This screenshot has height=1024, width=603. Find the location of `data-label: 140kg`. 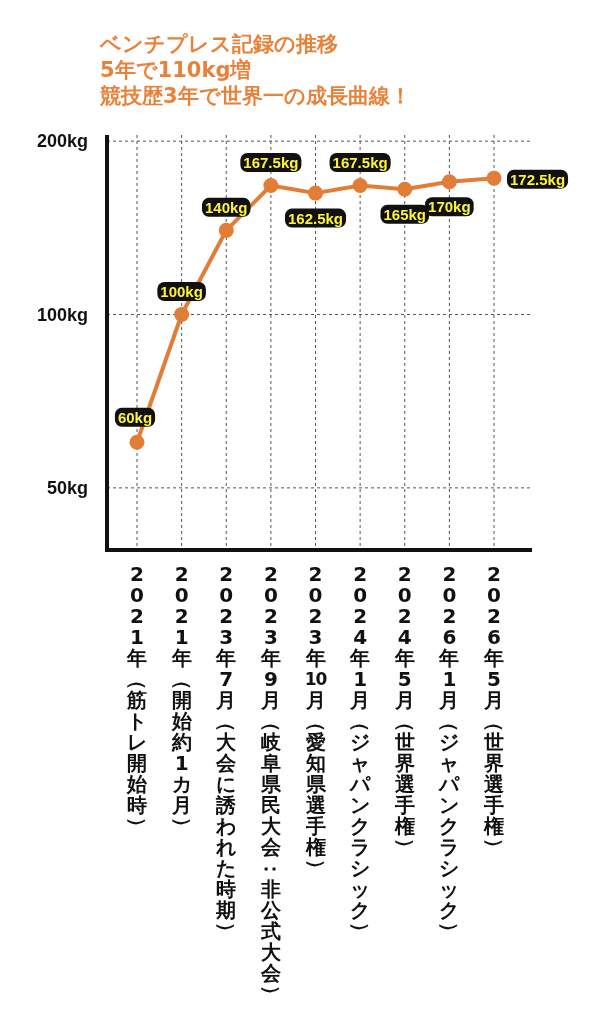

data-label: 140kg is located at coordinates (226, 207).